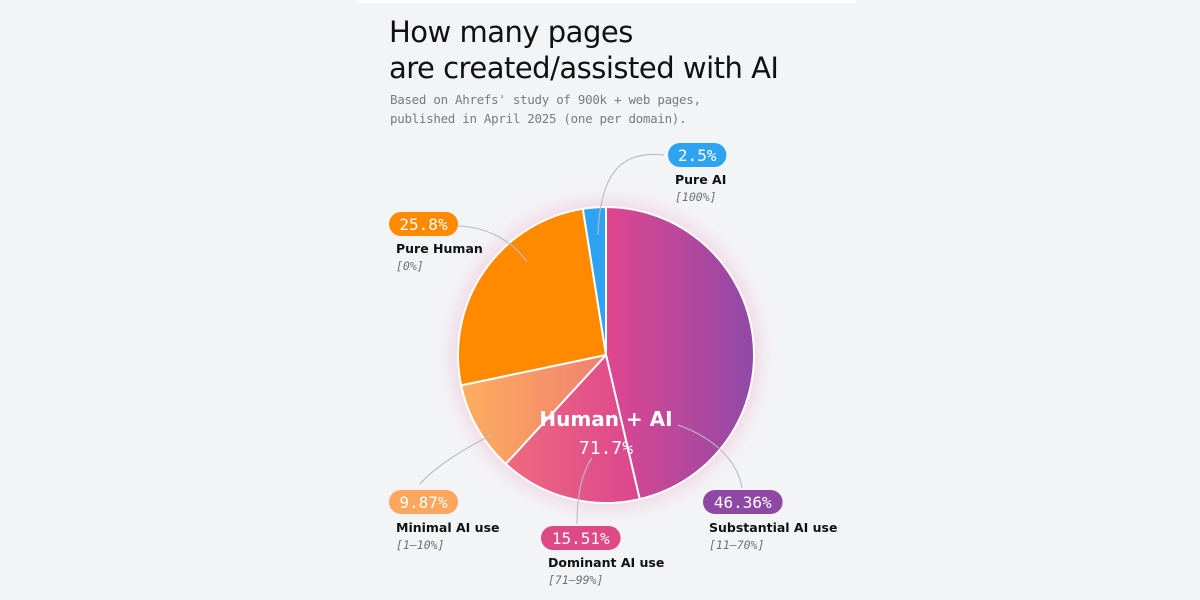 The height and width of the screenshot is (600, 1200). I want to click on center-label-title: Human + AI, so click(605, 419).